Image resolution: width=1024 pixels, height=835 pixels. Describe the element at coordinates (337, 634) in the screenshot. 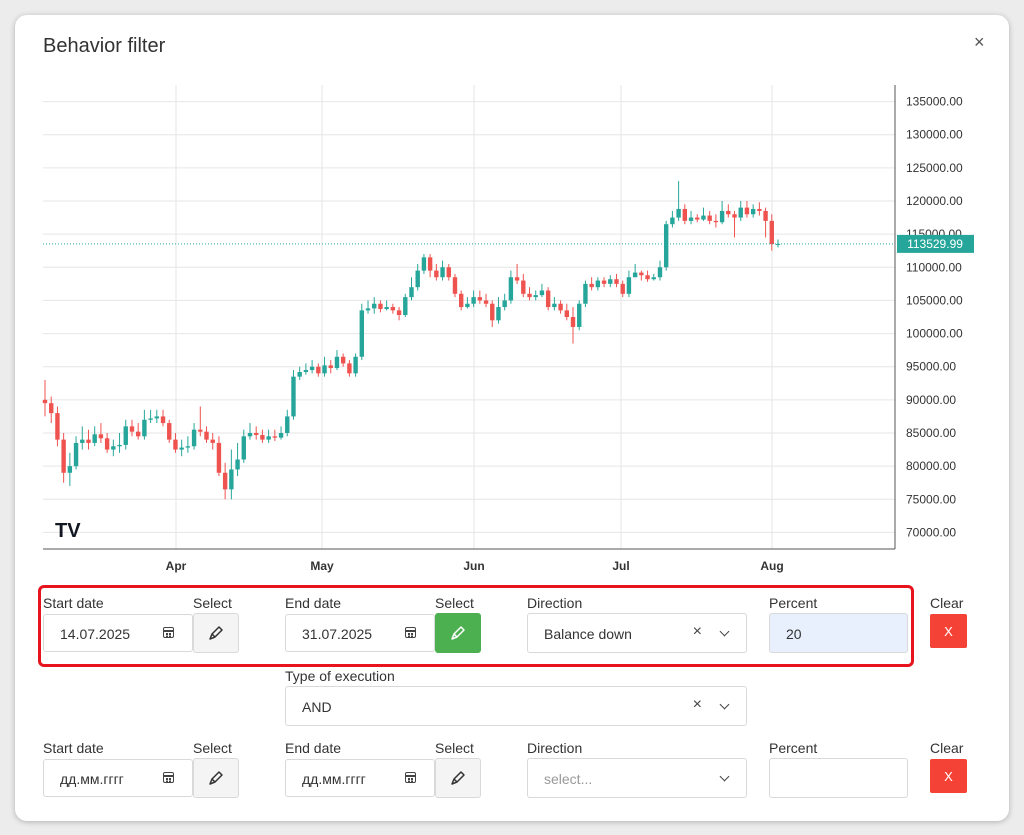

I see `end-date-value: 31.07.2025` at that location.